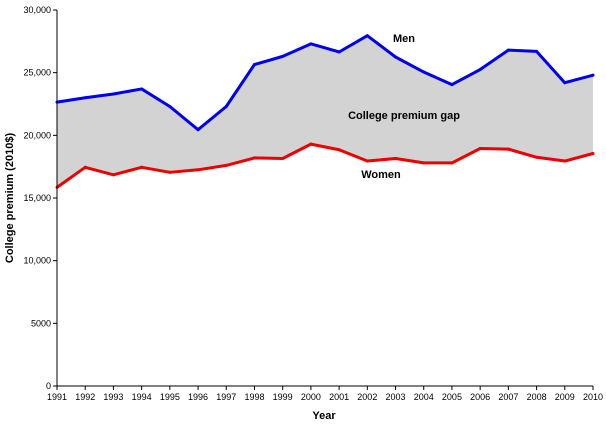 Image resolution: width=606 pixels, height=426 pixels. Describe the element at coordinates (48, 386) in the screenshot. I see `y-tick-label: 0` at that location.